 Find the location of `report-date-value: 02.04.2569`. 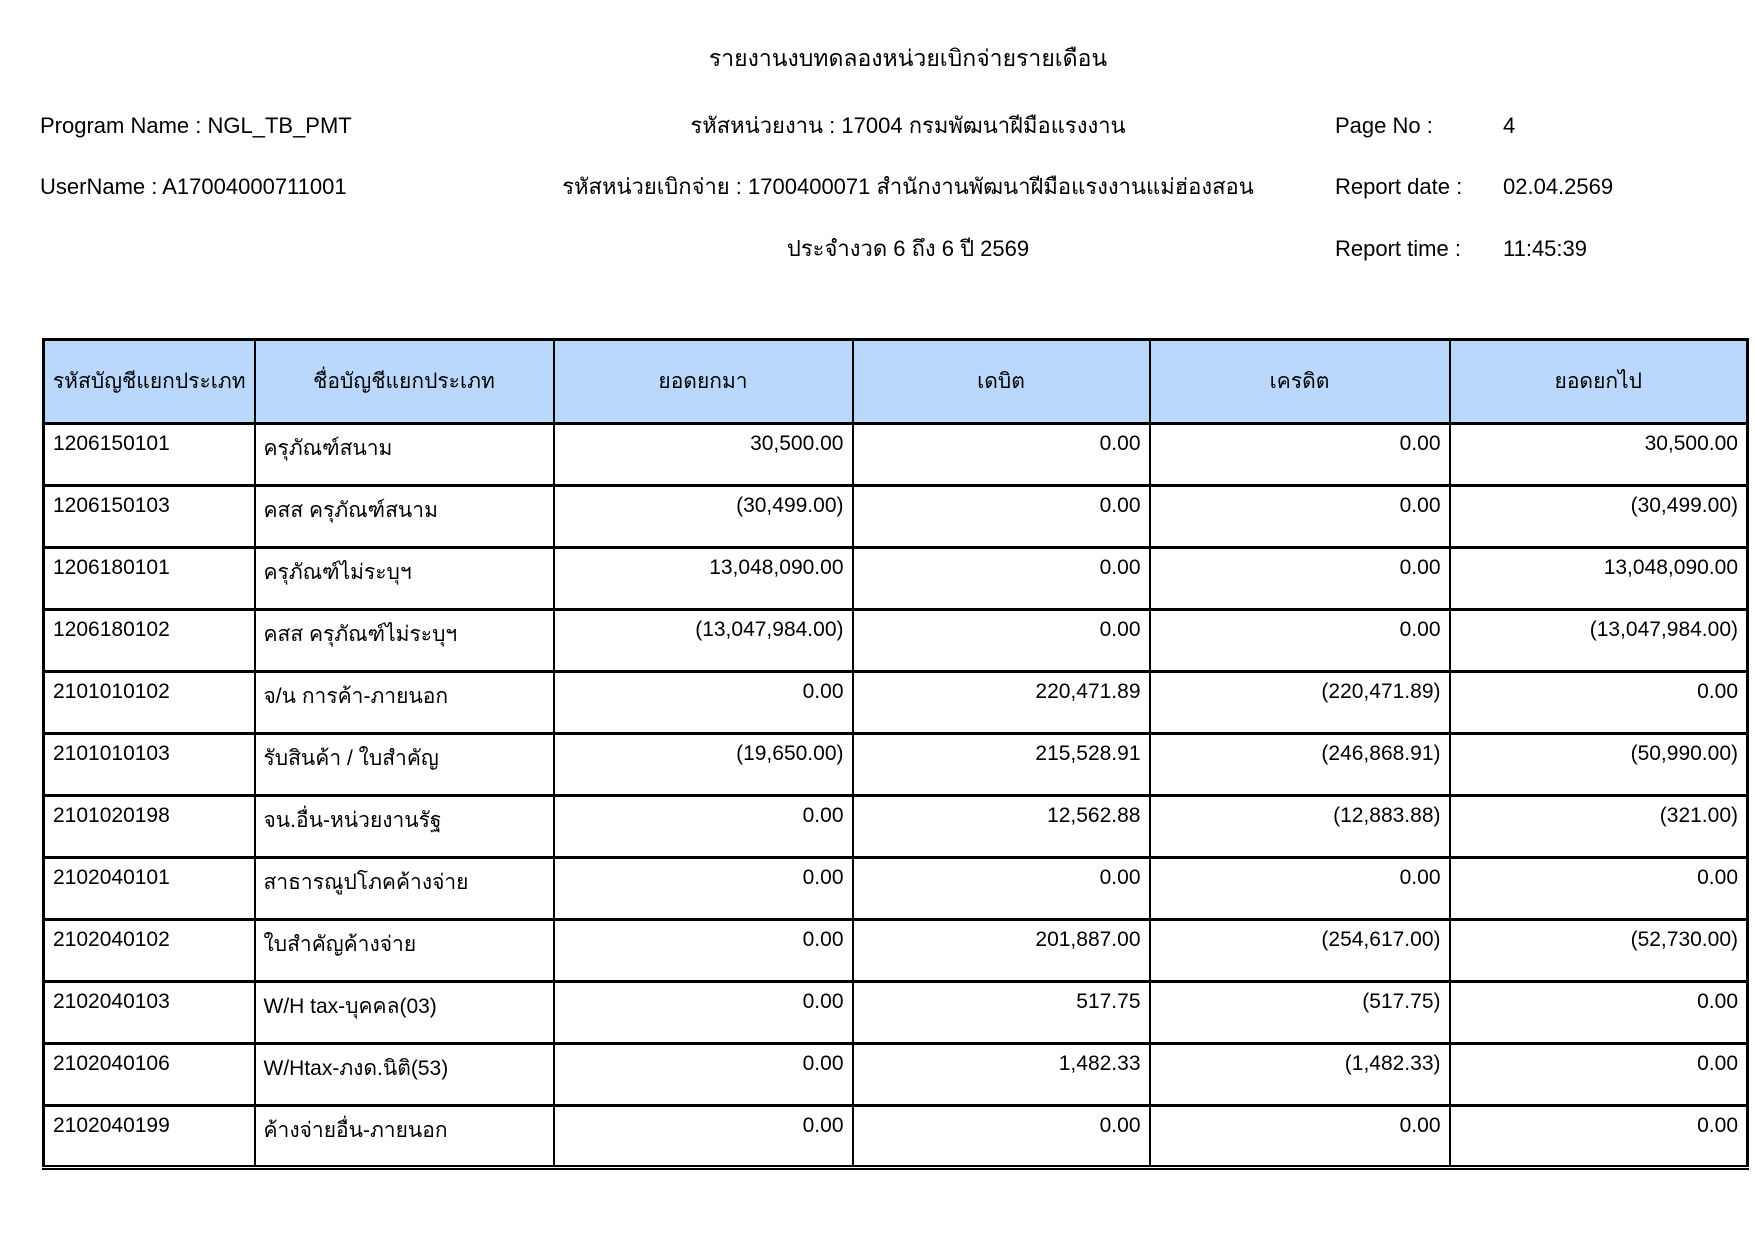

report-date-value: 02.04.2569 is located at coordinates (1558, 186).